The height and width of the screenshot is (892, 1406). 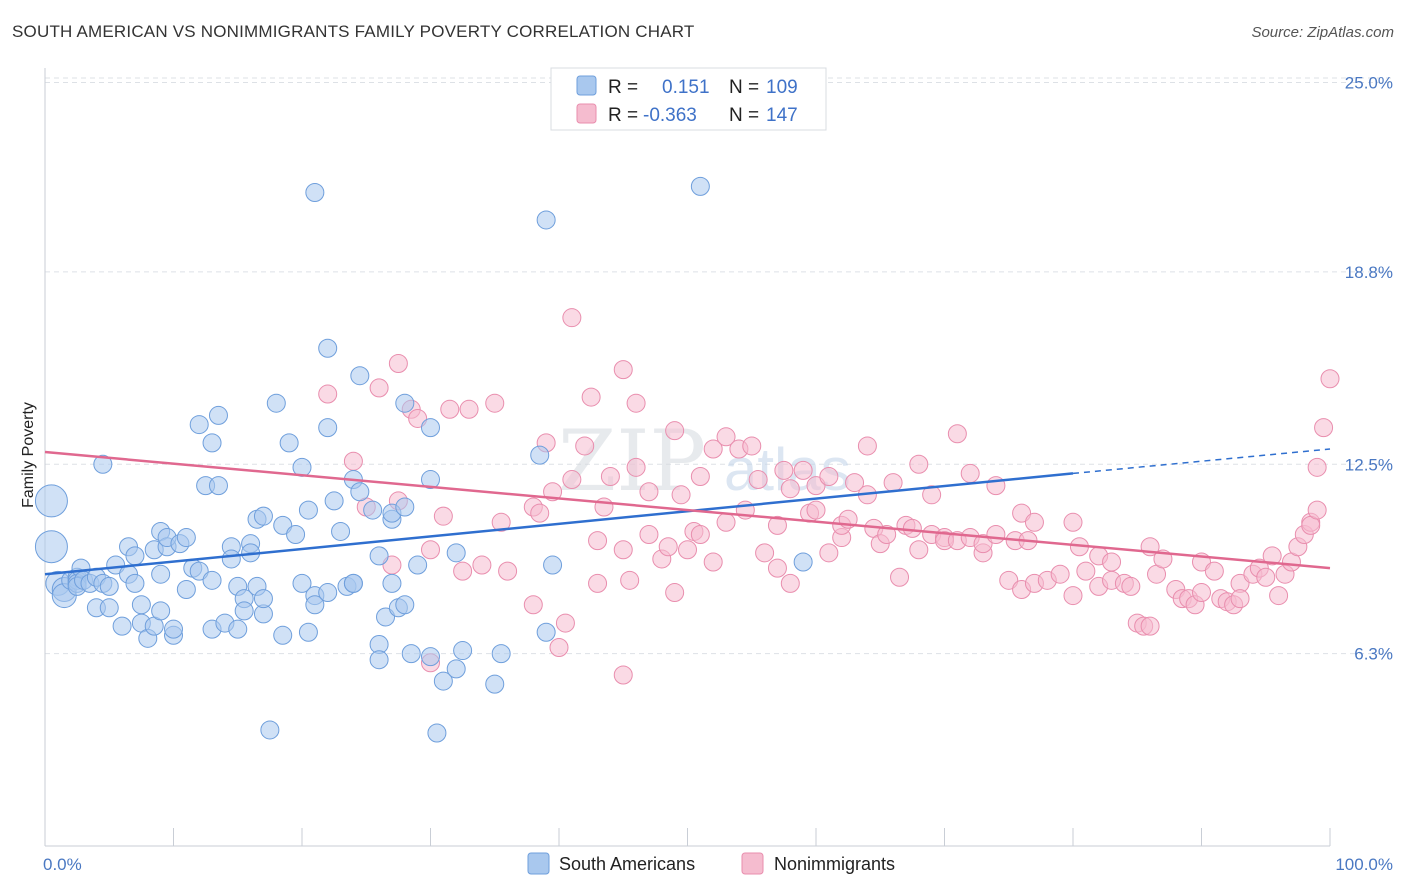 What do you see at coordinates (627, 864) in the screenshot?
I see `legend-south-americans: South Americans` at bounding box center [627, 864].